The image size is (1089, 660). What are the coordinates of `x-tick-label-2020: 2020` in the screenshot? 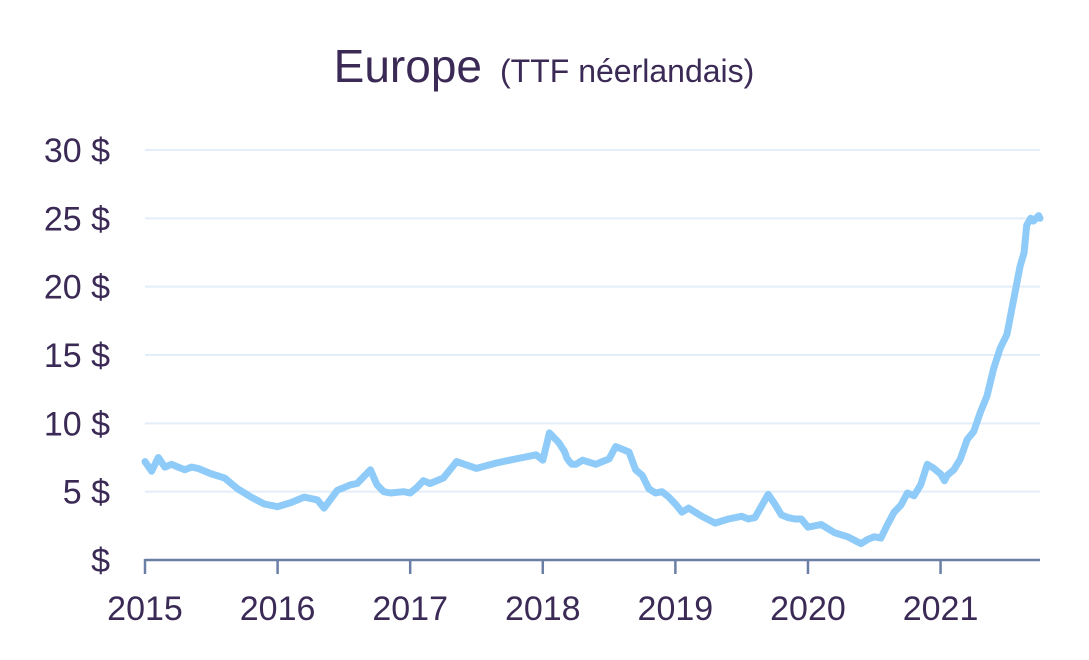 It's located at (808, 609).